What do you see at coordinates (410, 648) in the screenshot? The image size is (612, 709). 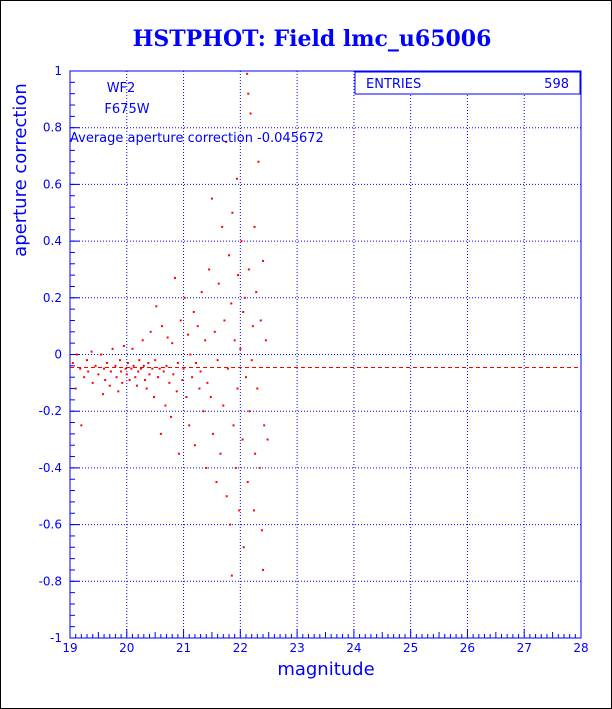 I see `x-tick-label: 25` at bounding box center [410, 648].